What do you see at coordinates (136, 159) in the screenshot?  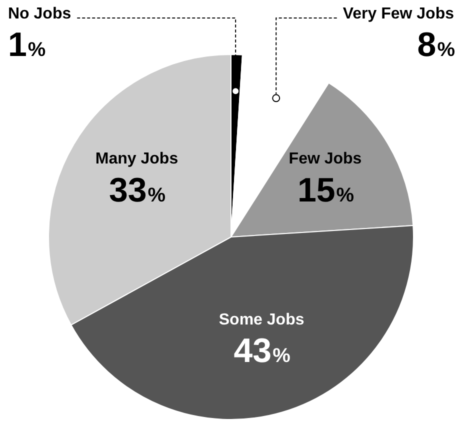 I see `slice-label: Many Jobs` at bounding box center [136, 159].